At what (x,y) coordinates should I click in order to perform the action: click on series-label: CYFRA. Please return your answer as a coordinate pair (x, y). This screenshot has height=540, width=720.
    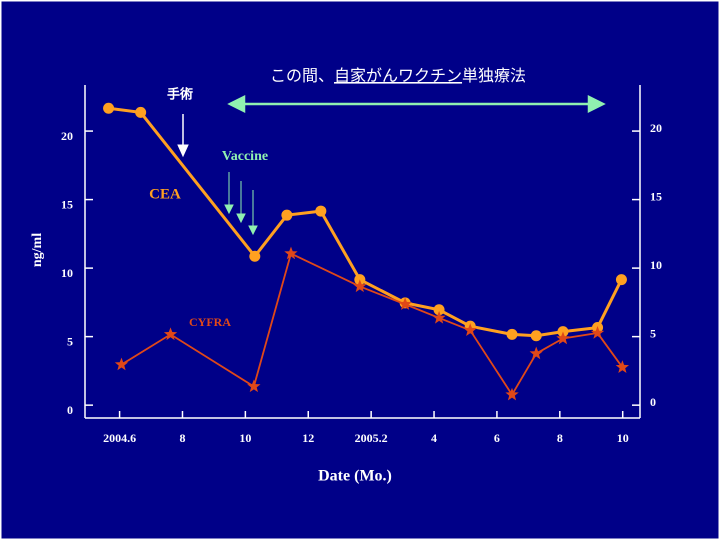
    Looking at the image, I should click on (210, 322).